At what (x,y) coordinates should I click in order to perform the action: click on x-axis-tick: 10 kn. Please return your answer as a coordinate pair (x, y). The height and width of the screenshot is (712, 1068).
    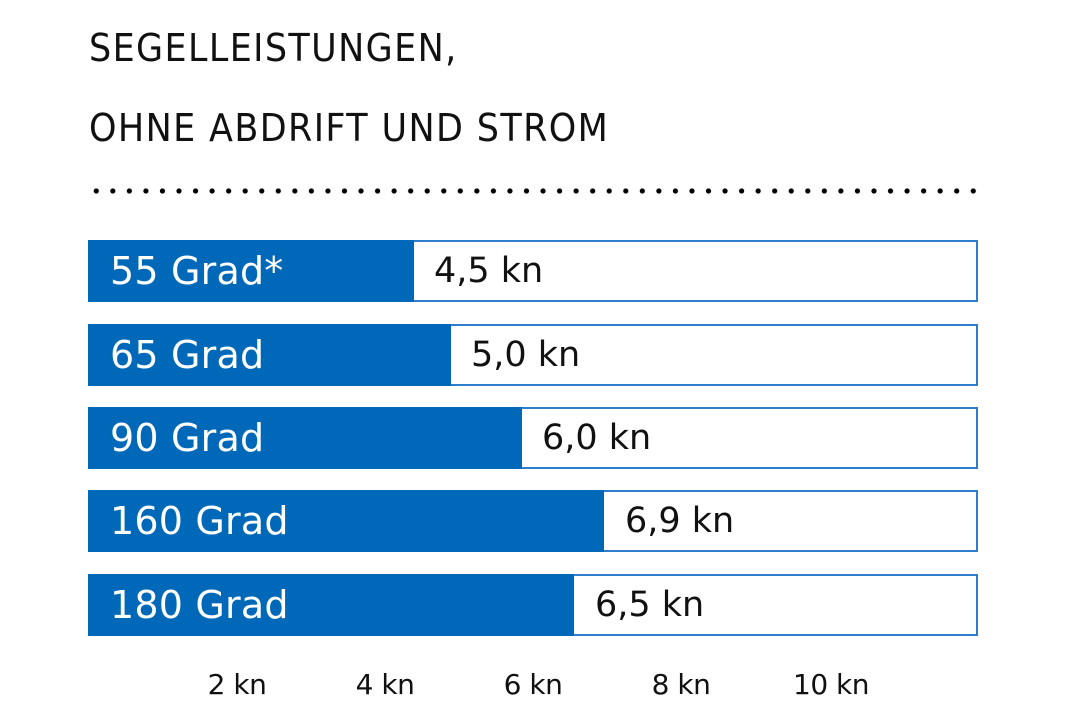
    Looking at the image, I should click on (831, 684).